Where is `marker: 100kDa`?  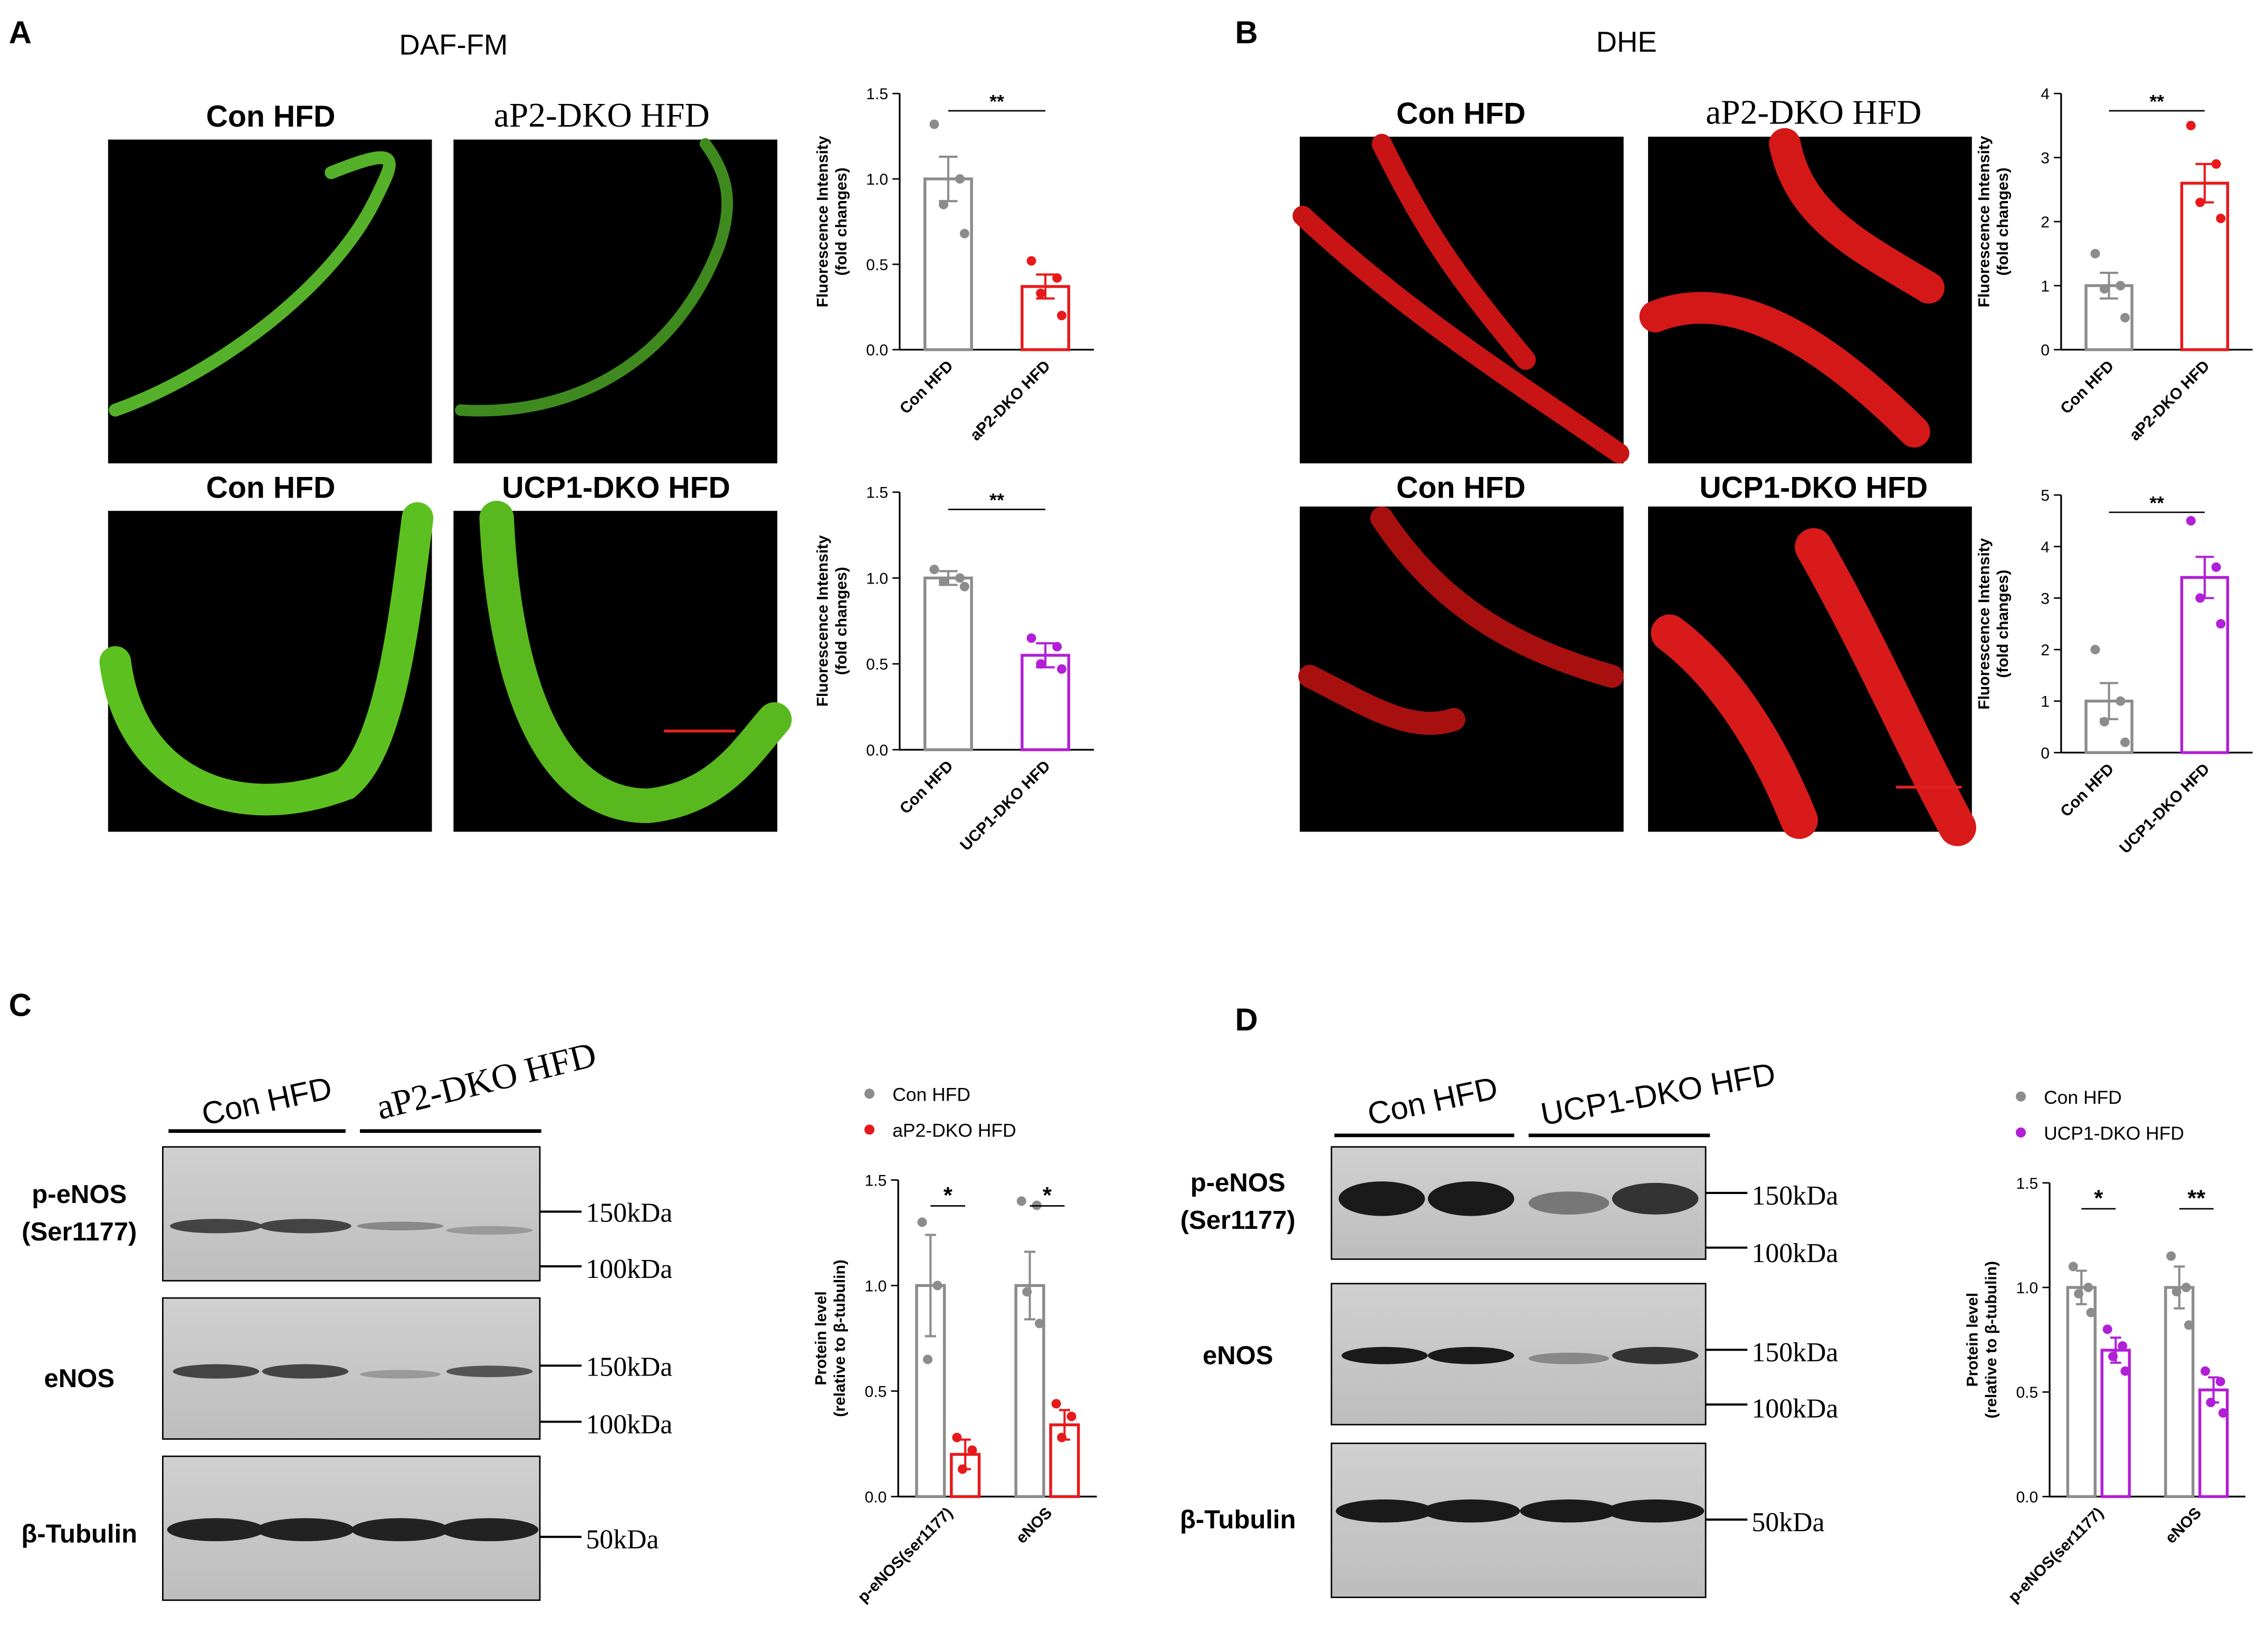 marker: 100kDa is located at coordinates (629, 1424).